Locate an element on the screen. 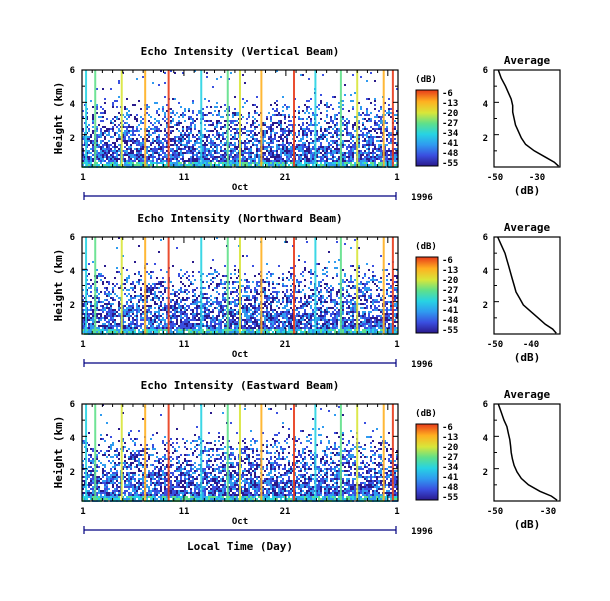 The image size is (610, 601). colorbar-tick-label: -13 is located at coordinates (450, 104).